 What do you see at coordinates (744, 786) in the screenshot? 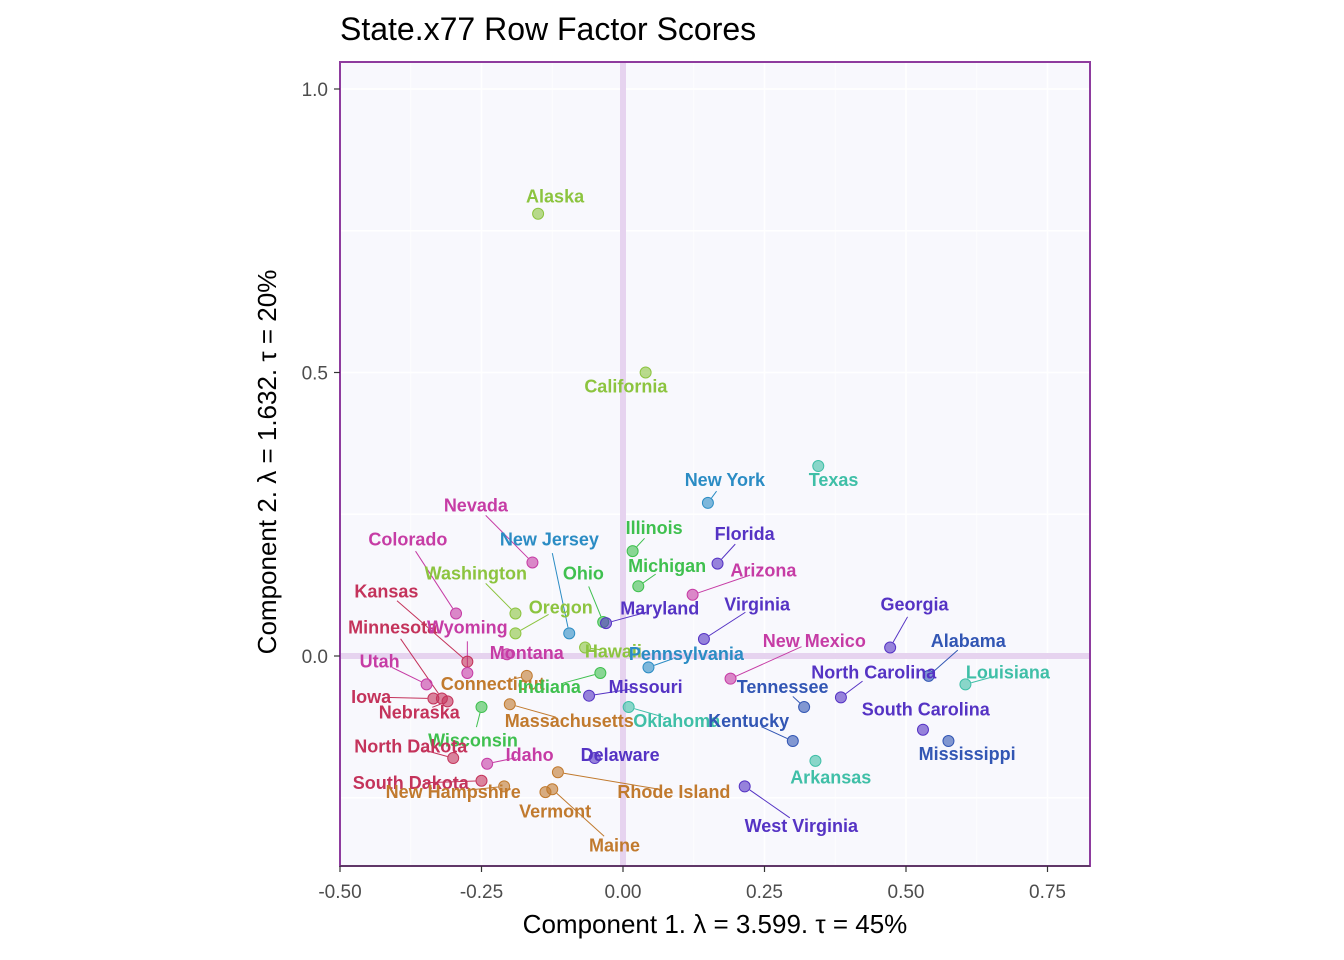
I see `point-west-virginia` at bounding box center [744, 786].